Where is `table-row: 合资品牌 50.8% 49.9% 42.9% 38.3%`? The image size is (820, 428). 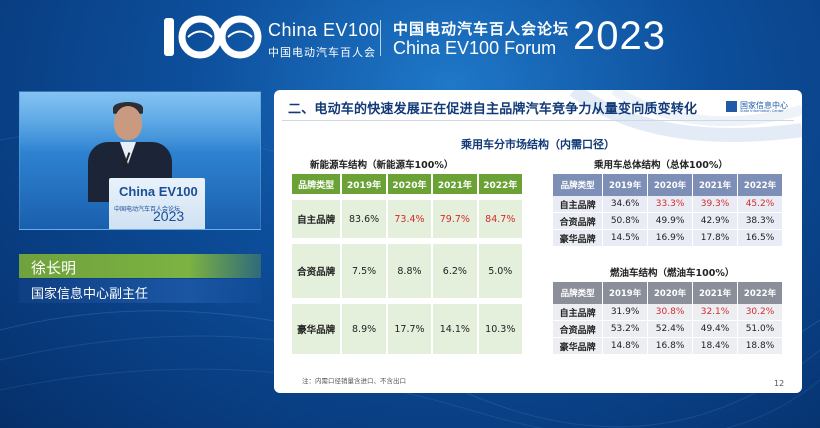 table-row: 合资品牌 50.8% 49.9% 42.9% 38.3% is located at coordinates (668, 221).